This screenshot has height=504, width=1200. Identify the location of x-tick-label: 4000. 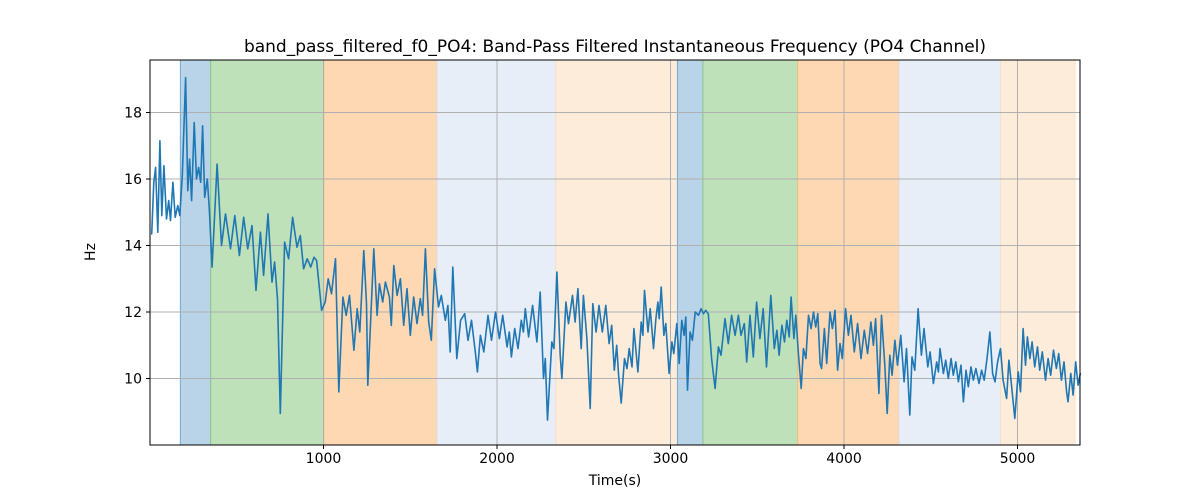
(844, 459).